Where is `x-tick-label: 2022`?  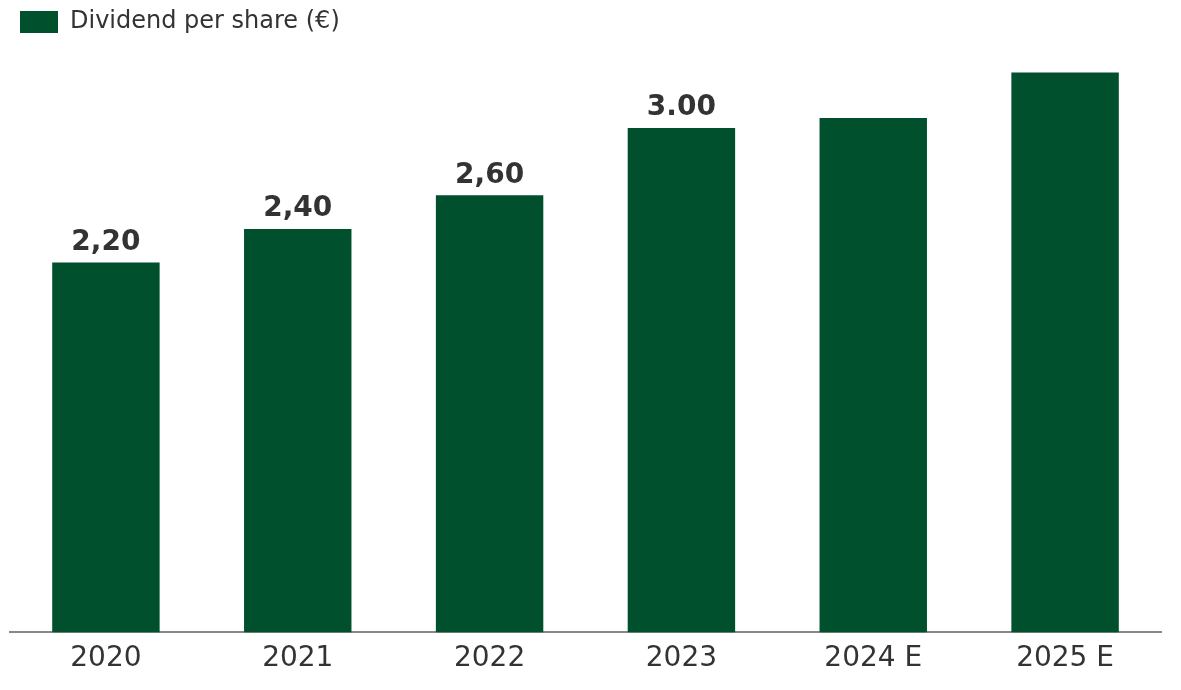 x-tick-label: 2022 is located at coordinates (489, 657).